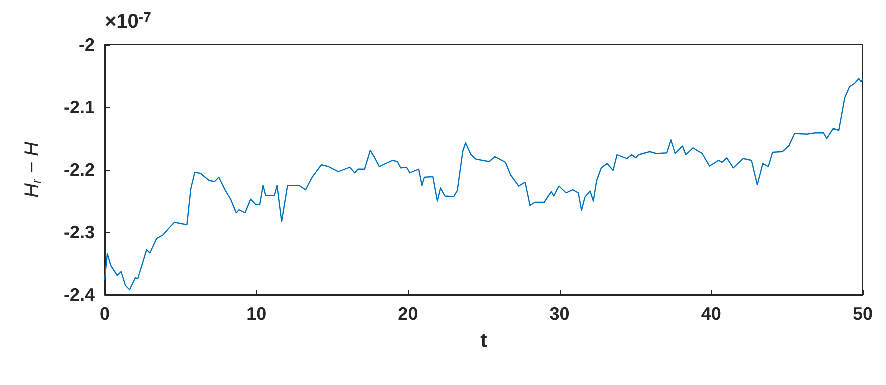  I want to click on x-axis-title: t, so click(484, 341).